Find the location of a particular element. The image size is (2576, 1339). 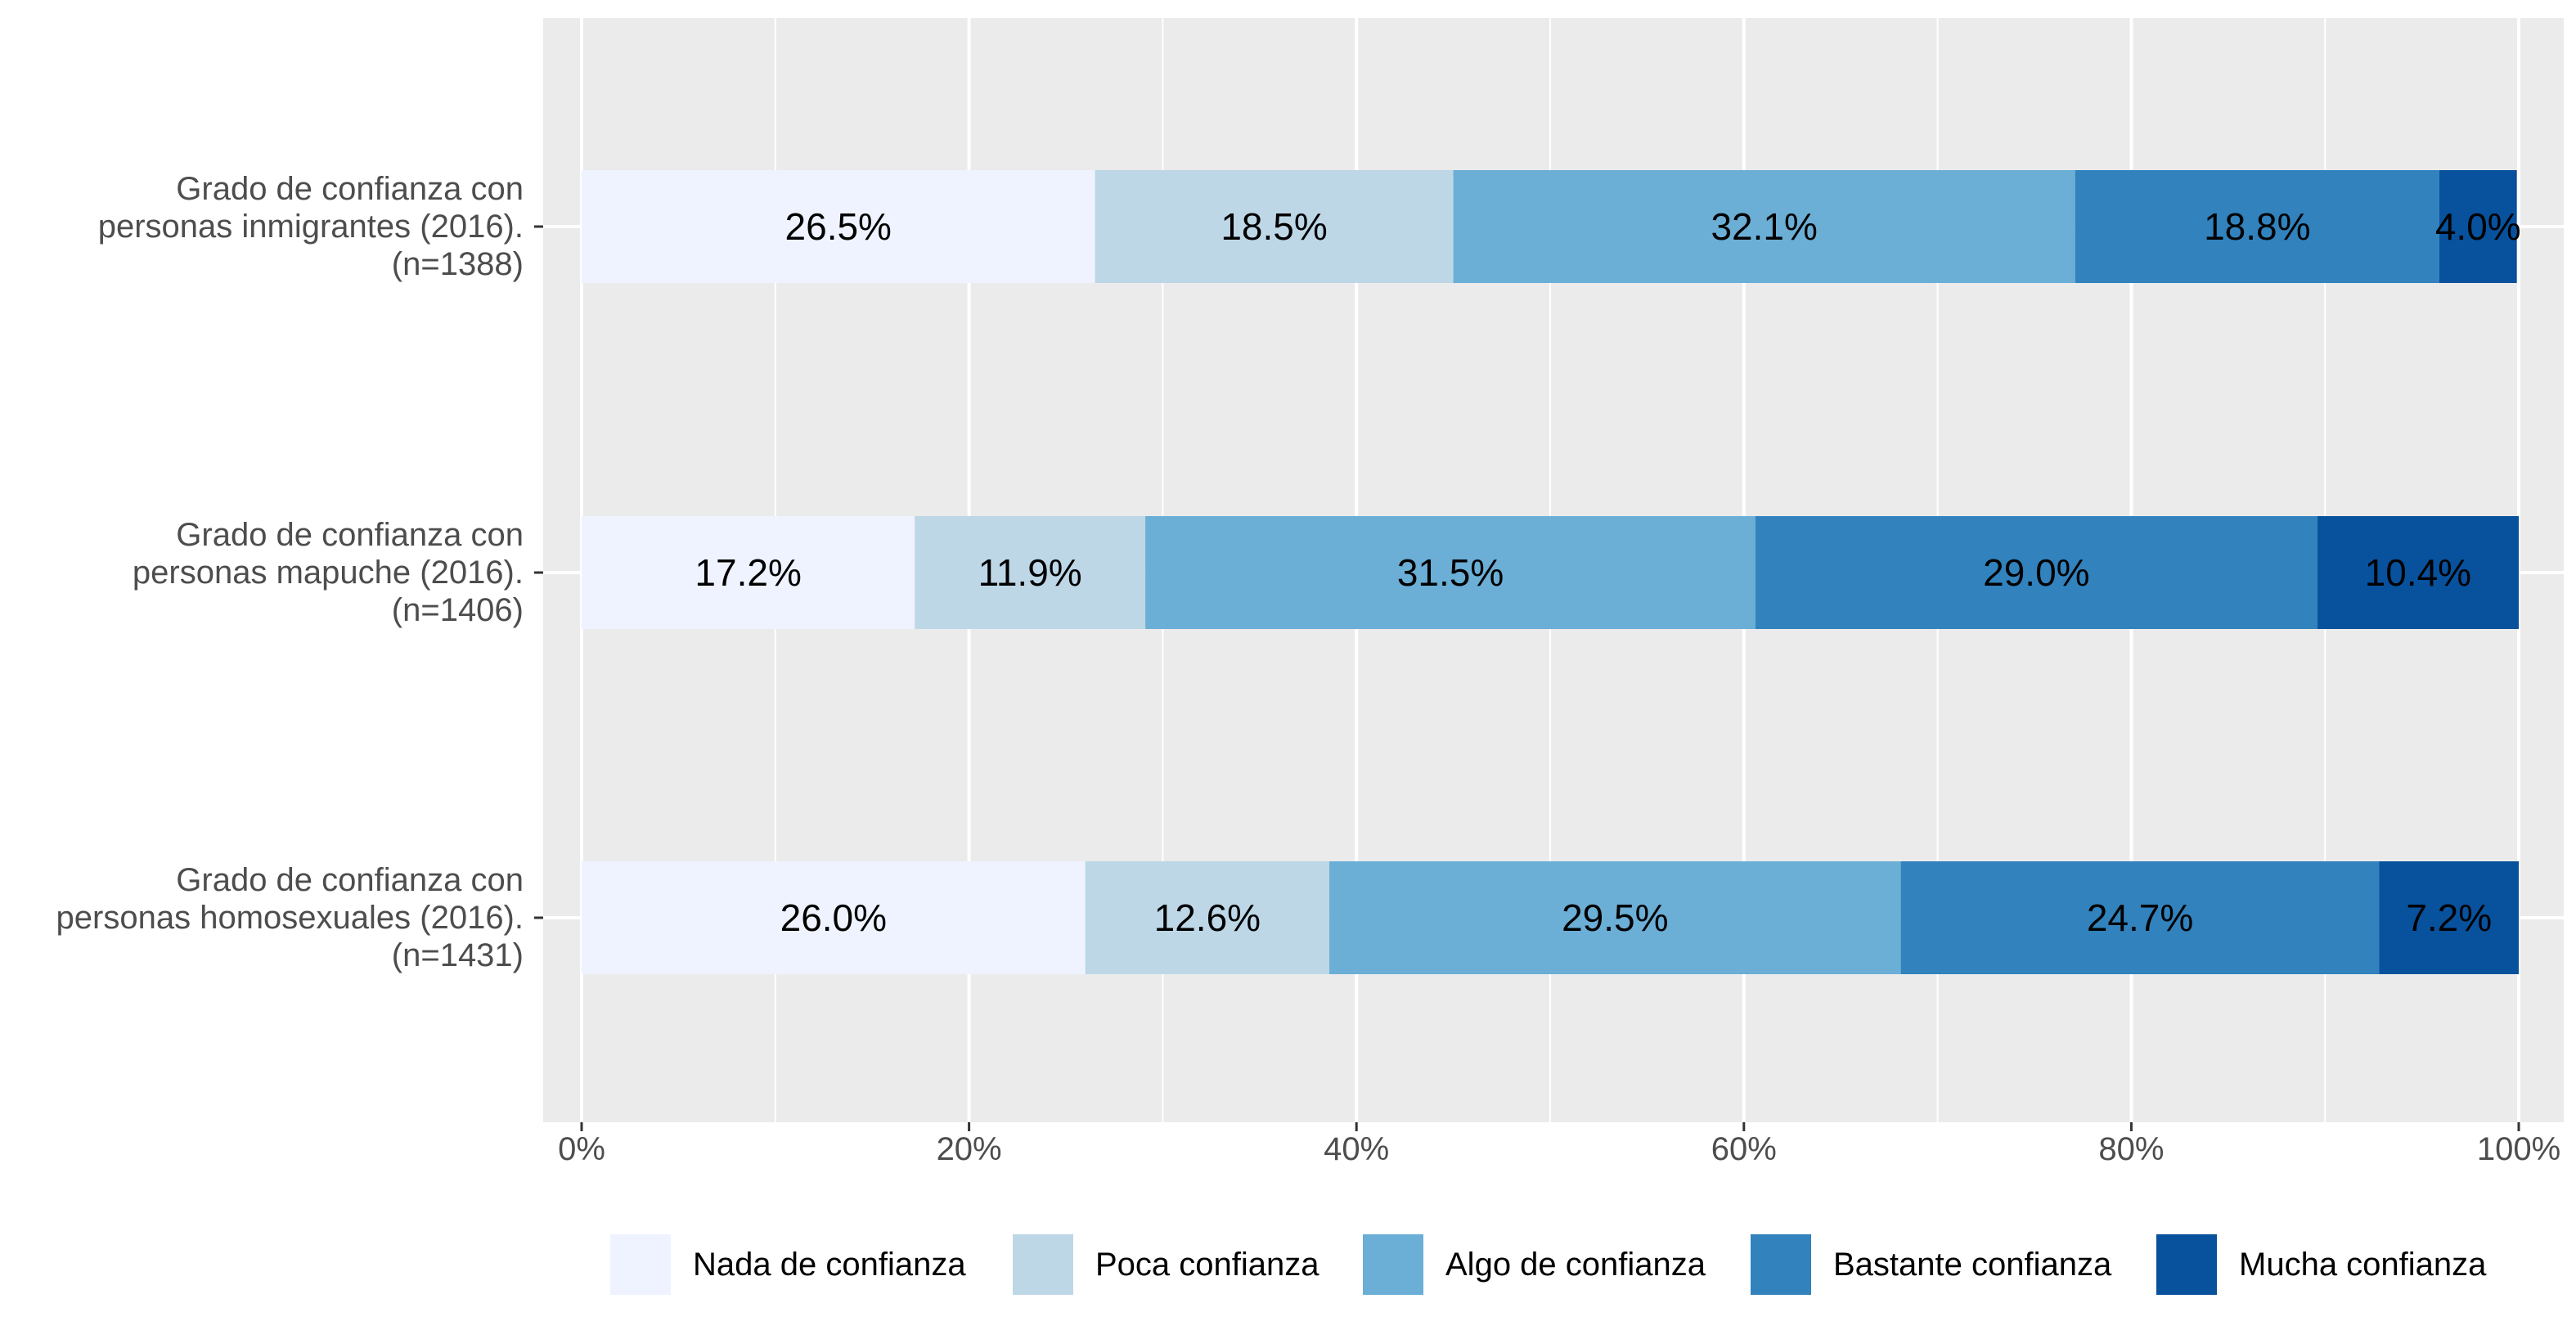

data-label: 29.0% is located at coordinates (2036, 573).